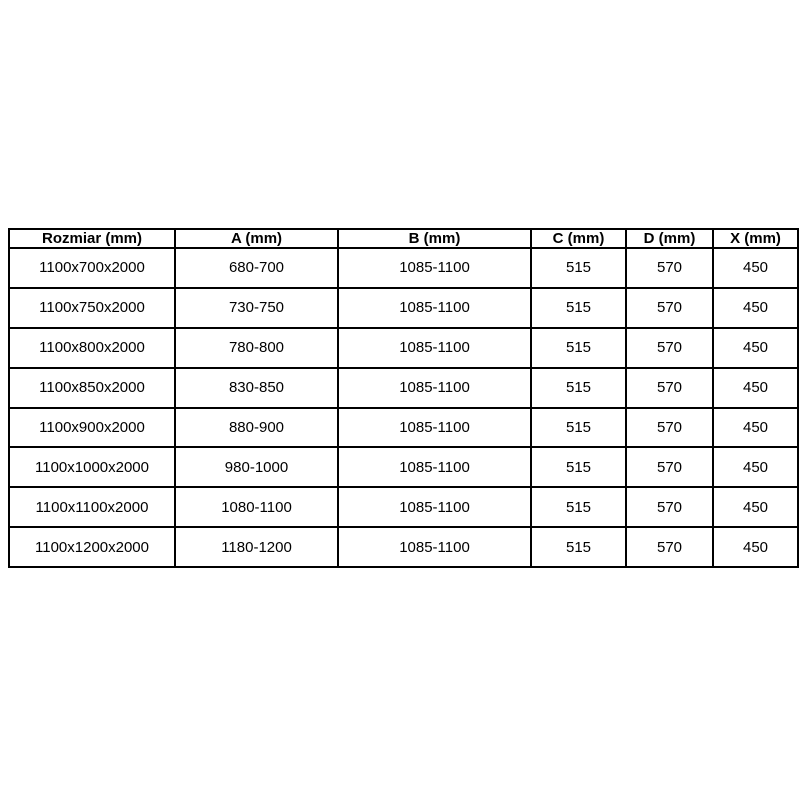 Image resolution: width=800 pixels, height=800 pixels. Describe the element at coordinates (92, 547) in the screenshot. I see `table-cell: 1100x1200x2000` at that location.